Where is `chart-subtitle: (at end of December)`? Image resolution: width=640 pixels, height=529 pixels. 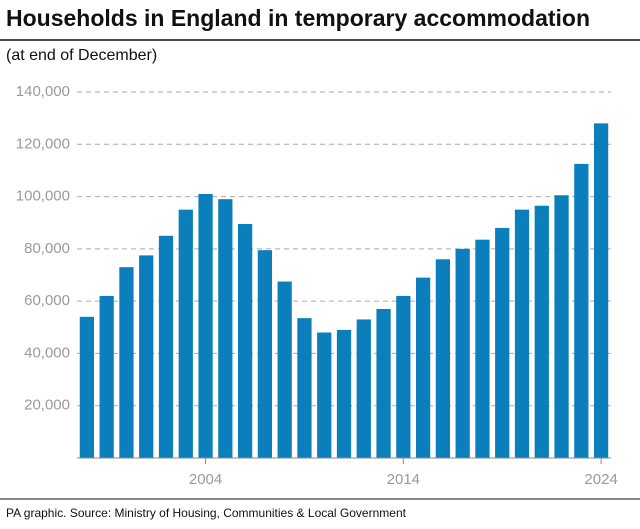
chart-subtitle: (at end of December) is located at coordinates (81, 55).